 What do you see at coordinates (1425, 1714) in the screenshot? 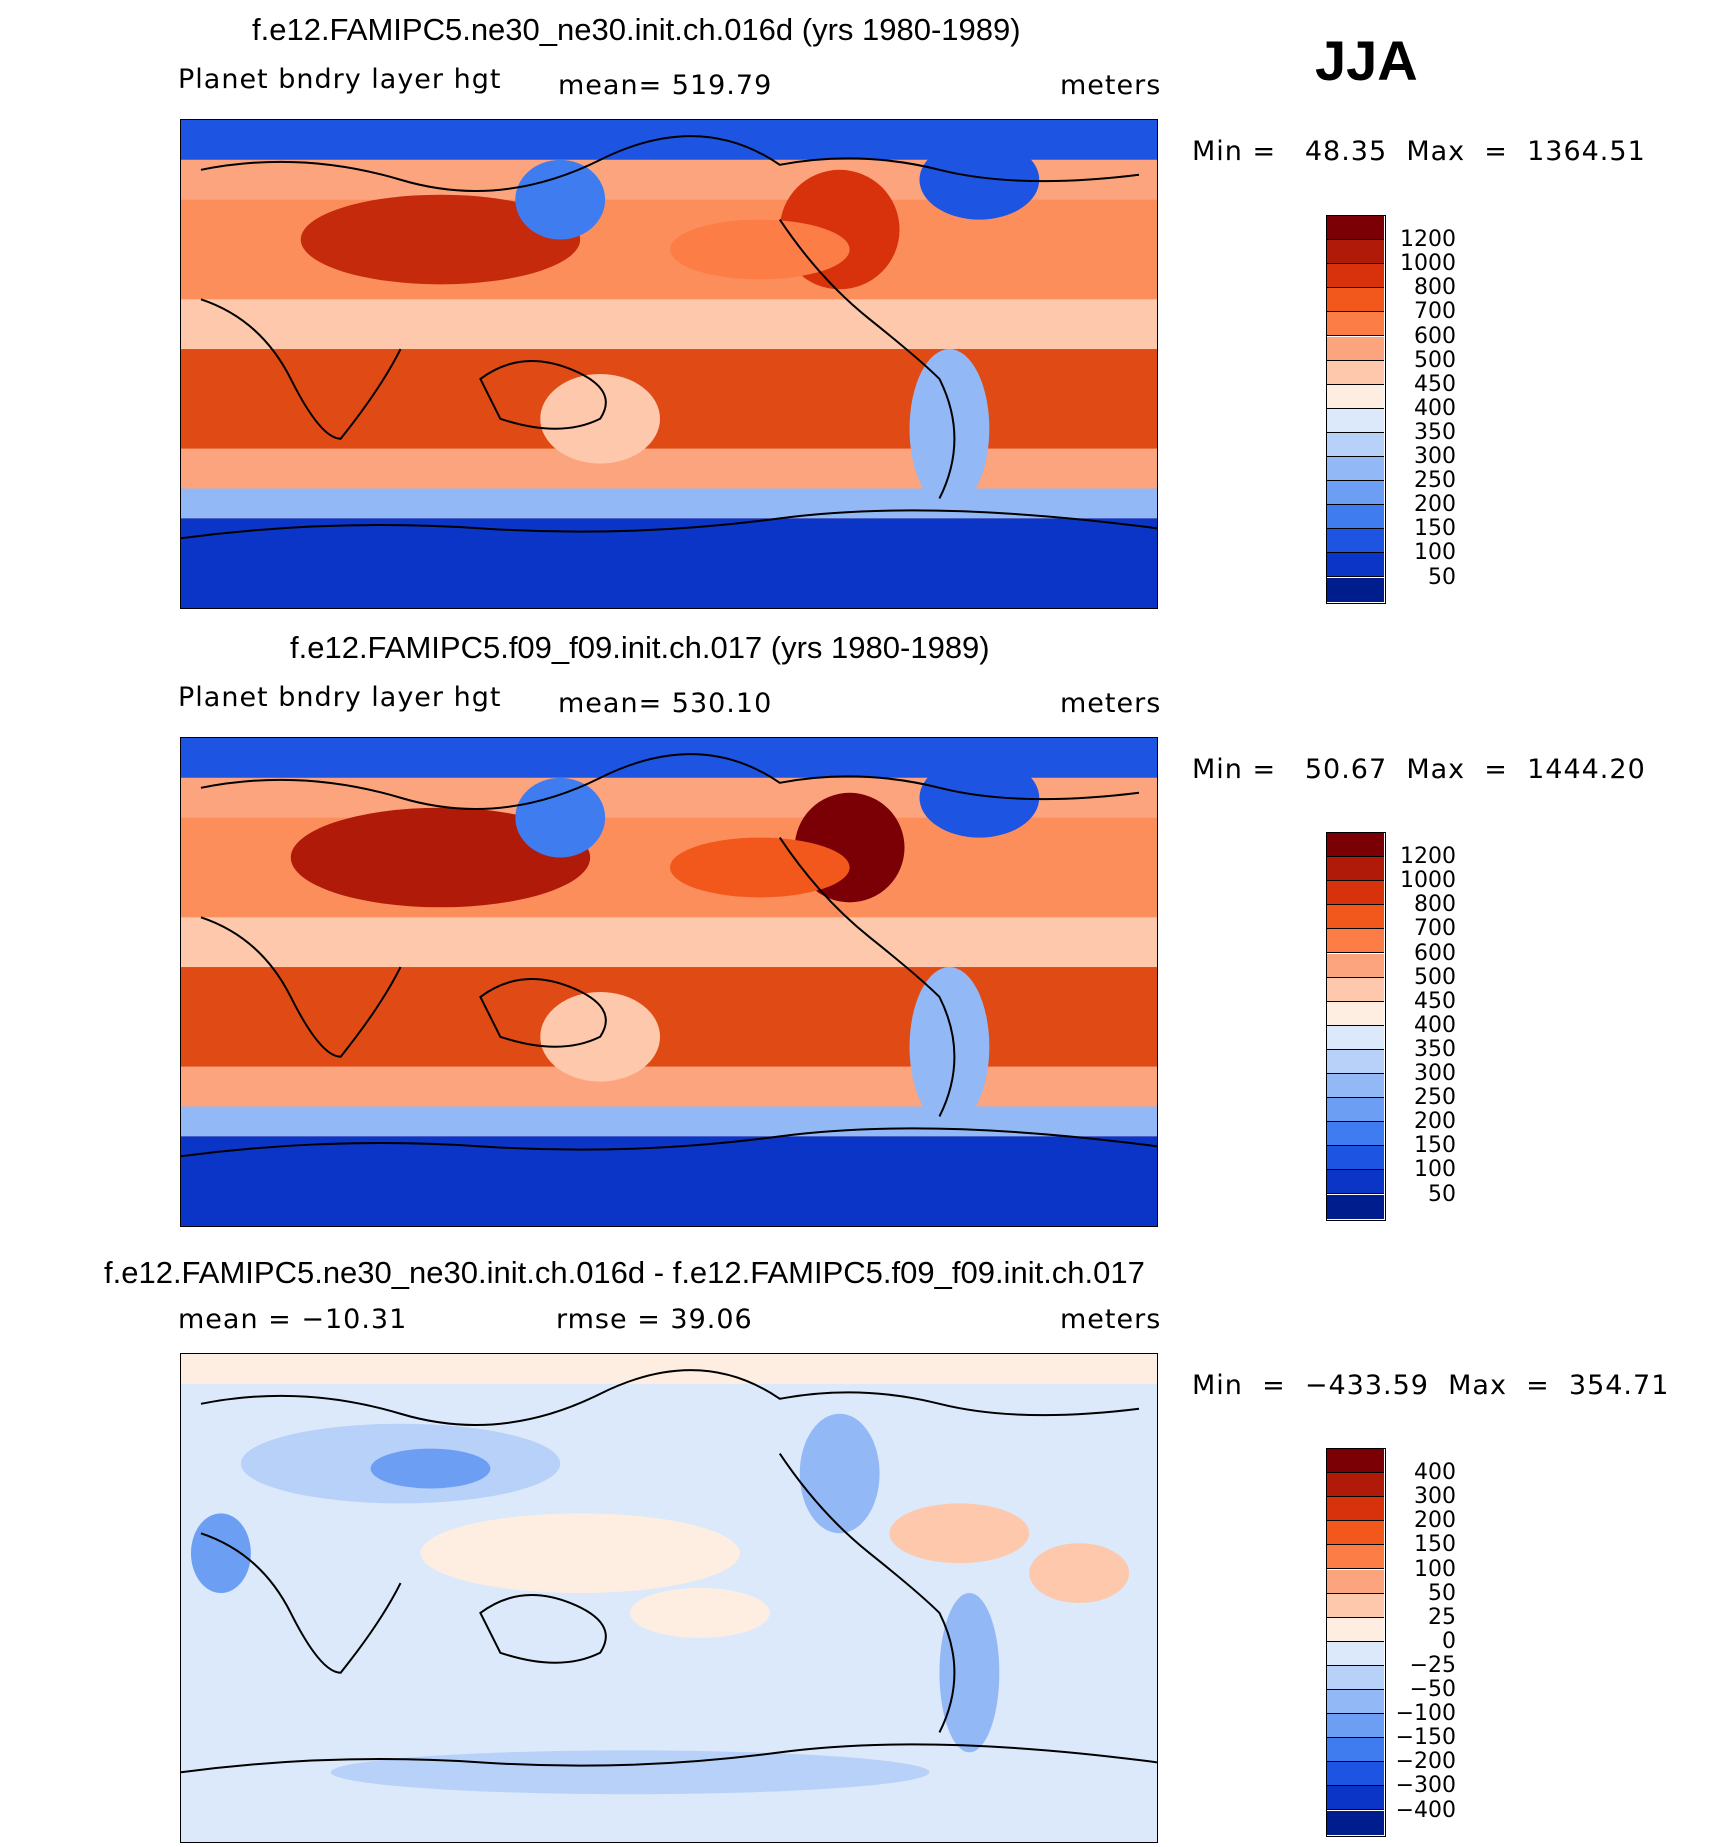
I see `colorbar-tick-label: −100` at bounding box center [1425, 1714].